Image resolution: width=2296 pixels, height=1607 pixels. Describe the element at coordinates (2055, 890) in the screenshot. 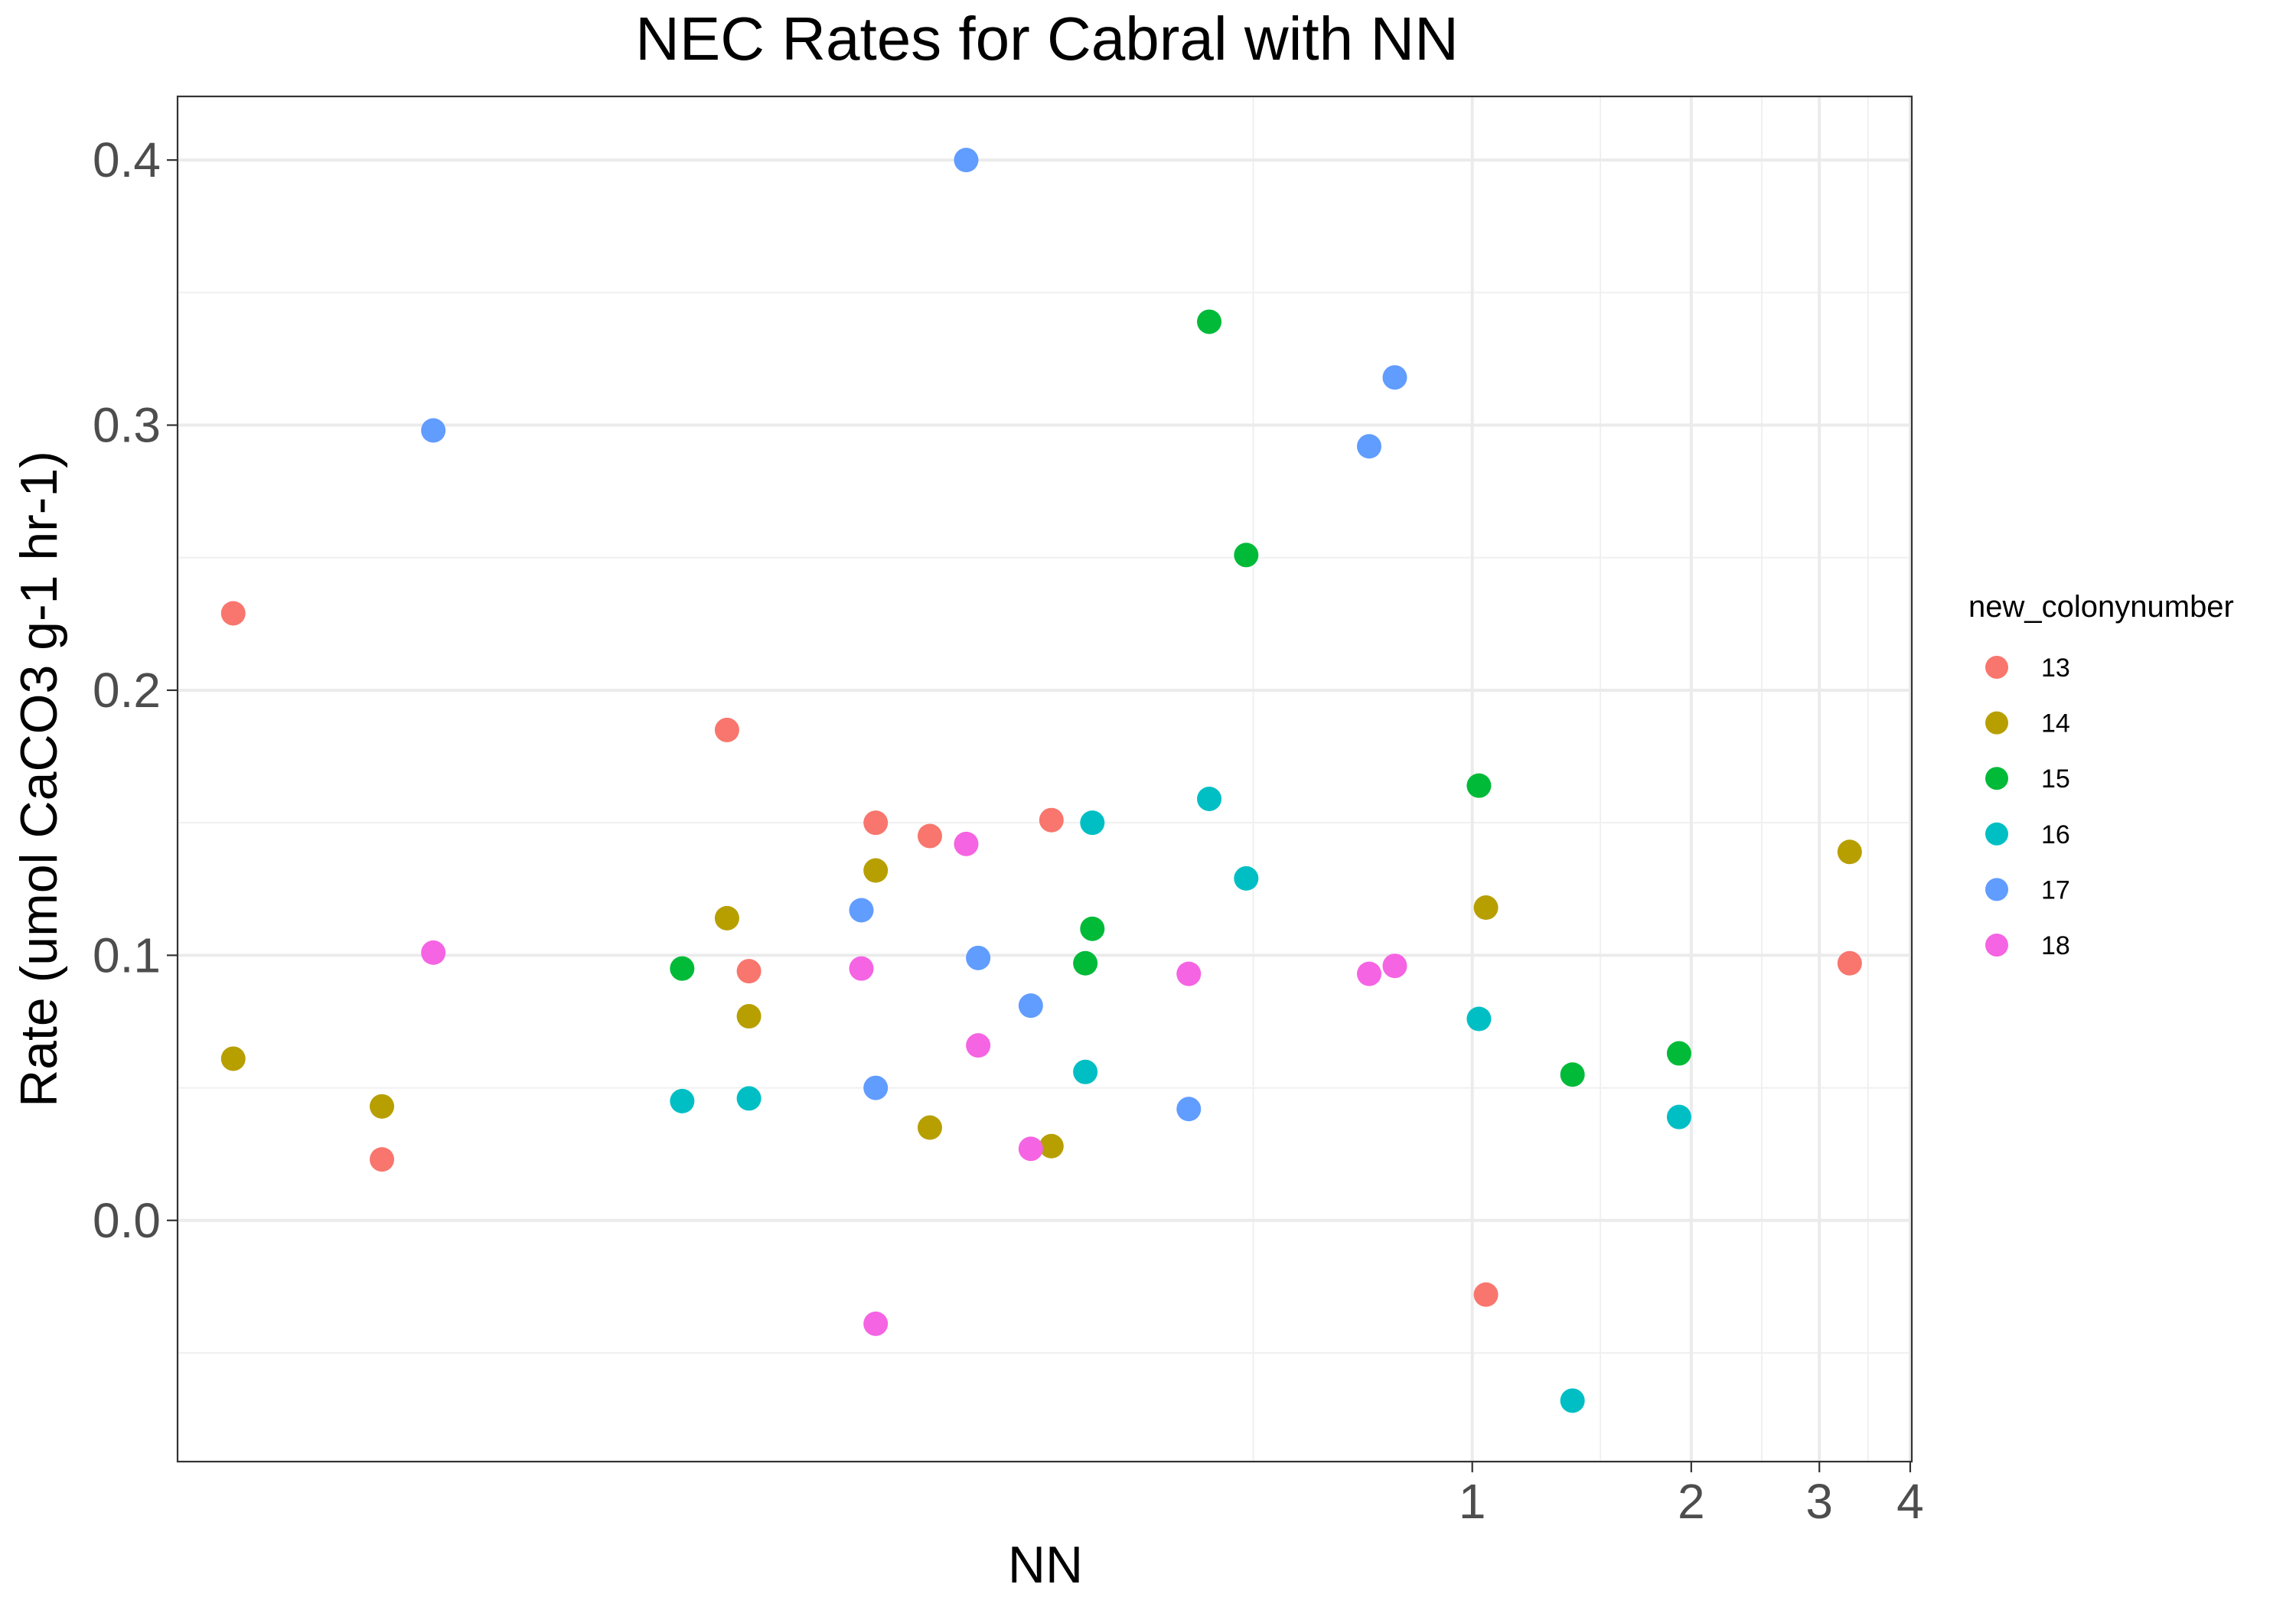

I see `legend-label-17: 17` at that location.